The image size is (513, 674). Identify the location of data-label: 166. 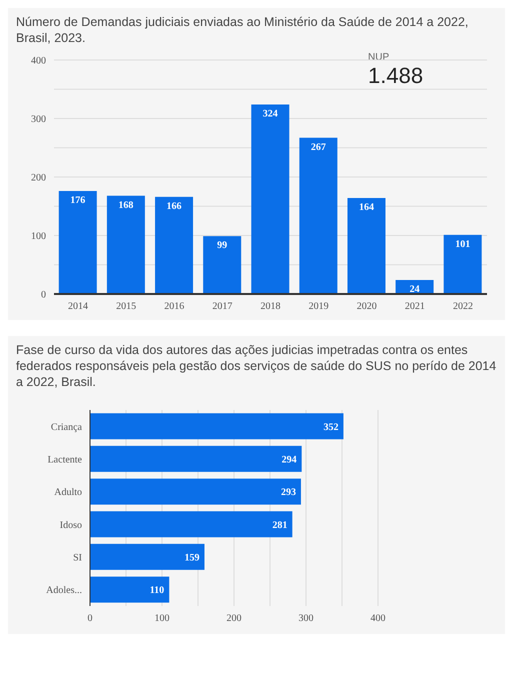
(174, 206).